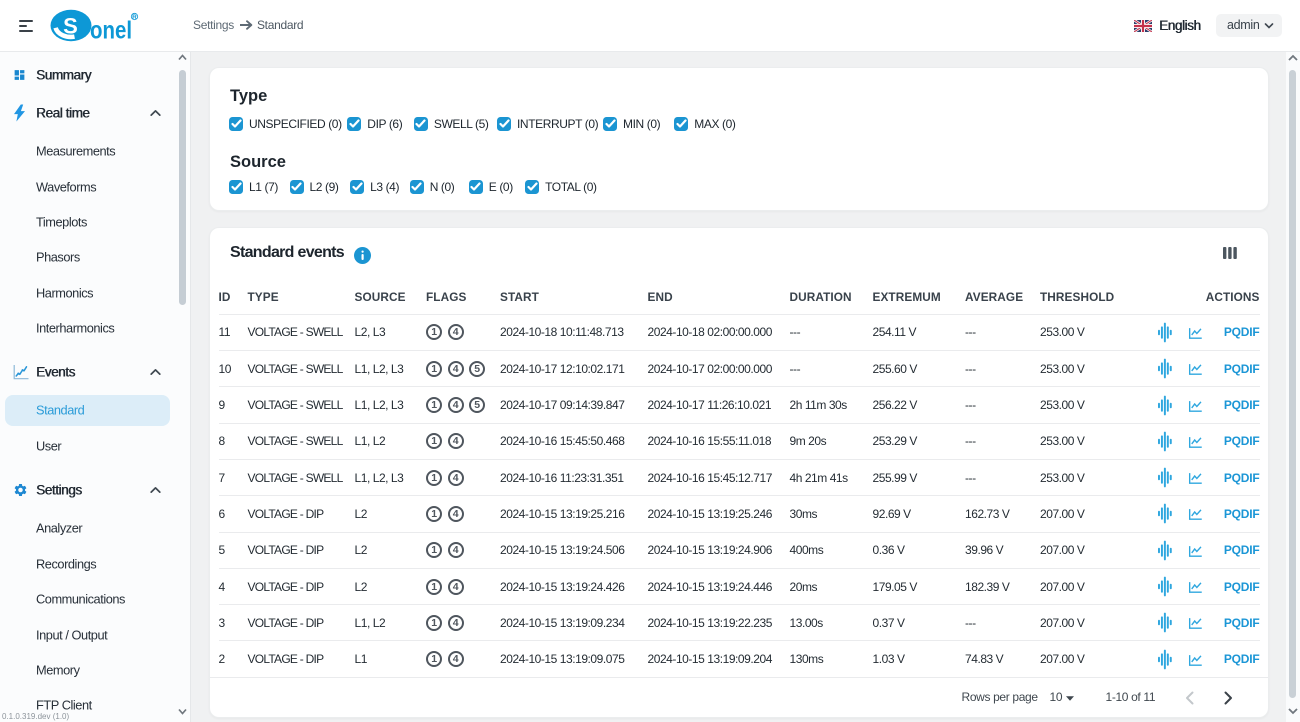 The height and width of the screenshot is (722, 1300). What do you see at coordinates (111, 31) in the screenshot?
I see `svg-text: onel` at bounding box center [111, 31].